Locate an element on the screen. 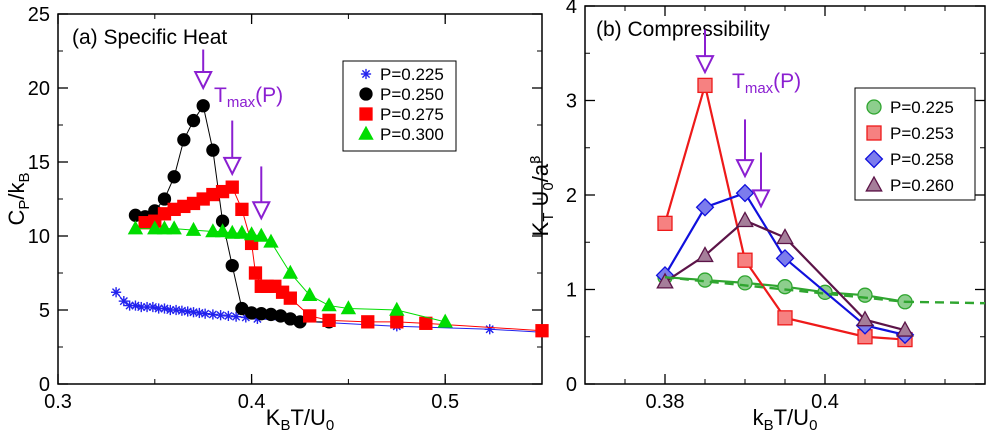 The image size is (1000, 434). legend-label: P=0.260 is located at coordinates (922, 185).